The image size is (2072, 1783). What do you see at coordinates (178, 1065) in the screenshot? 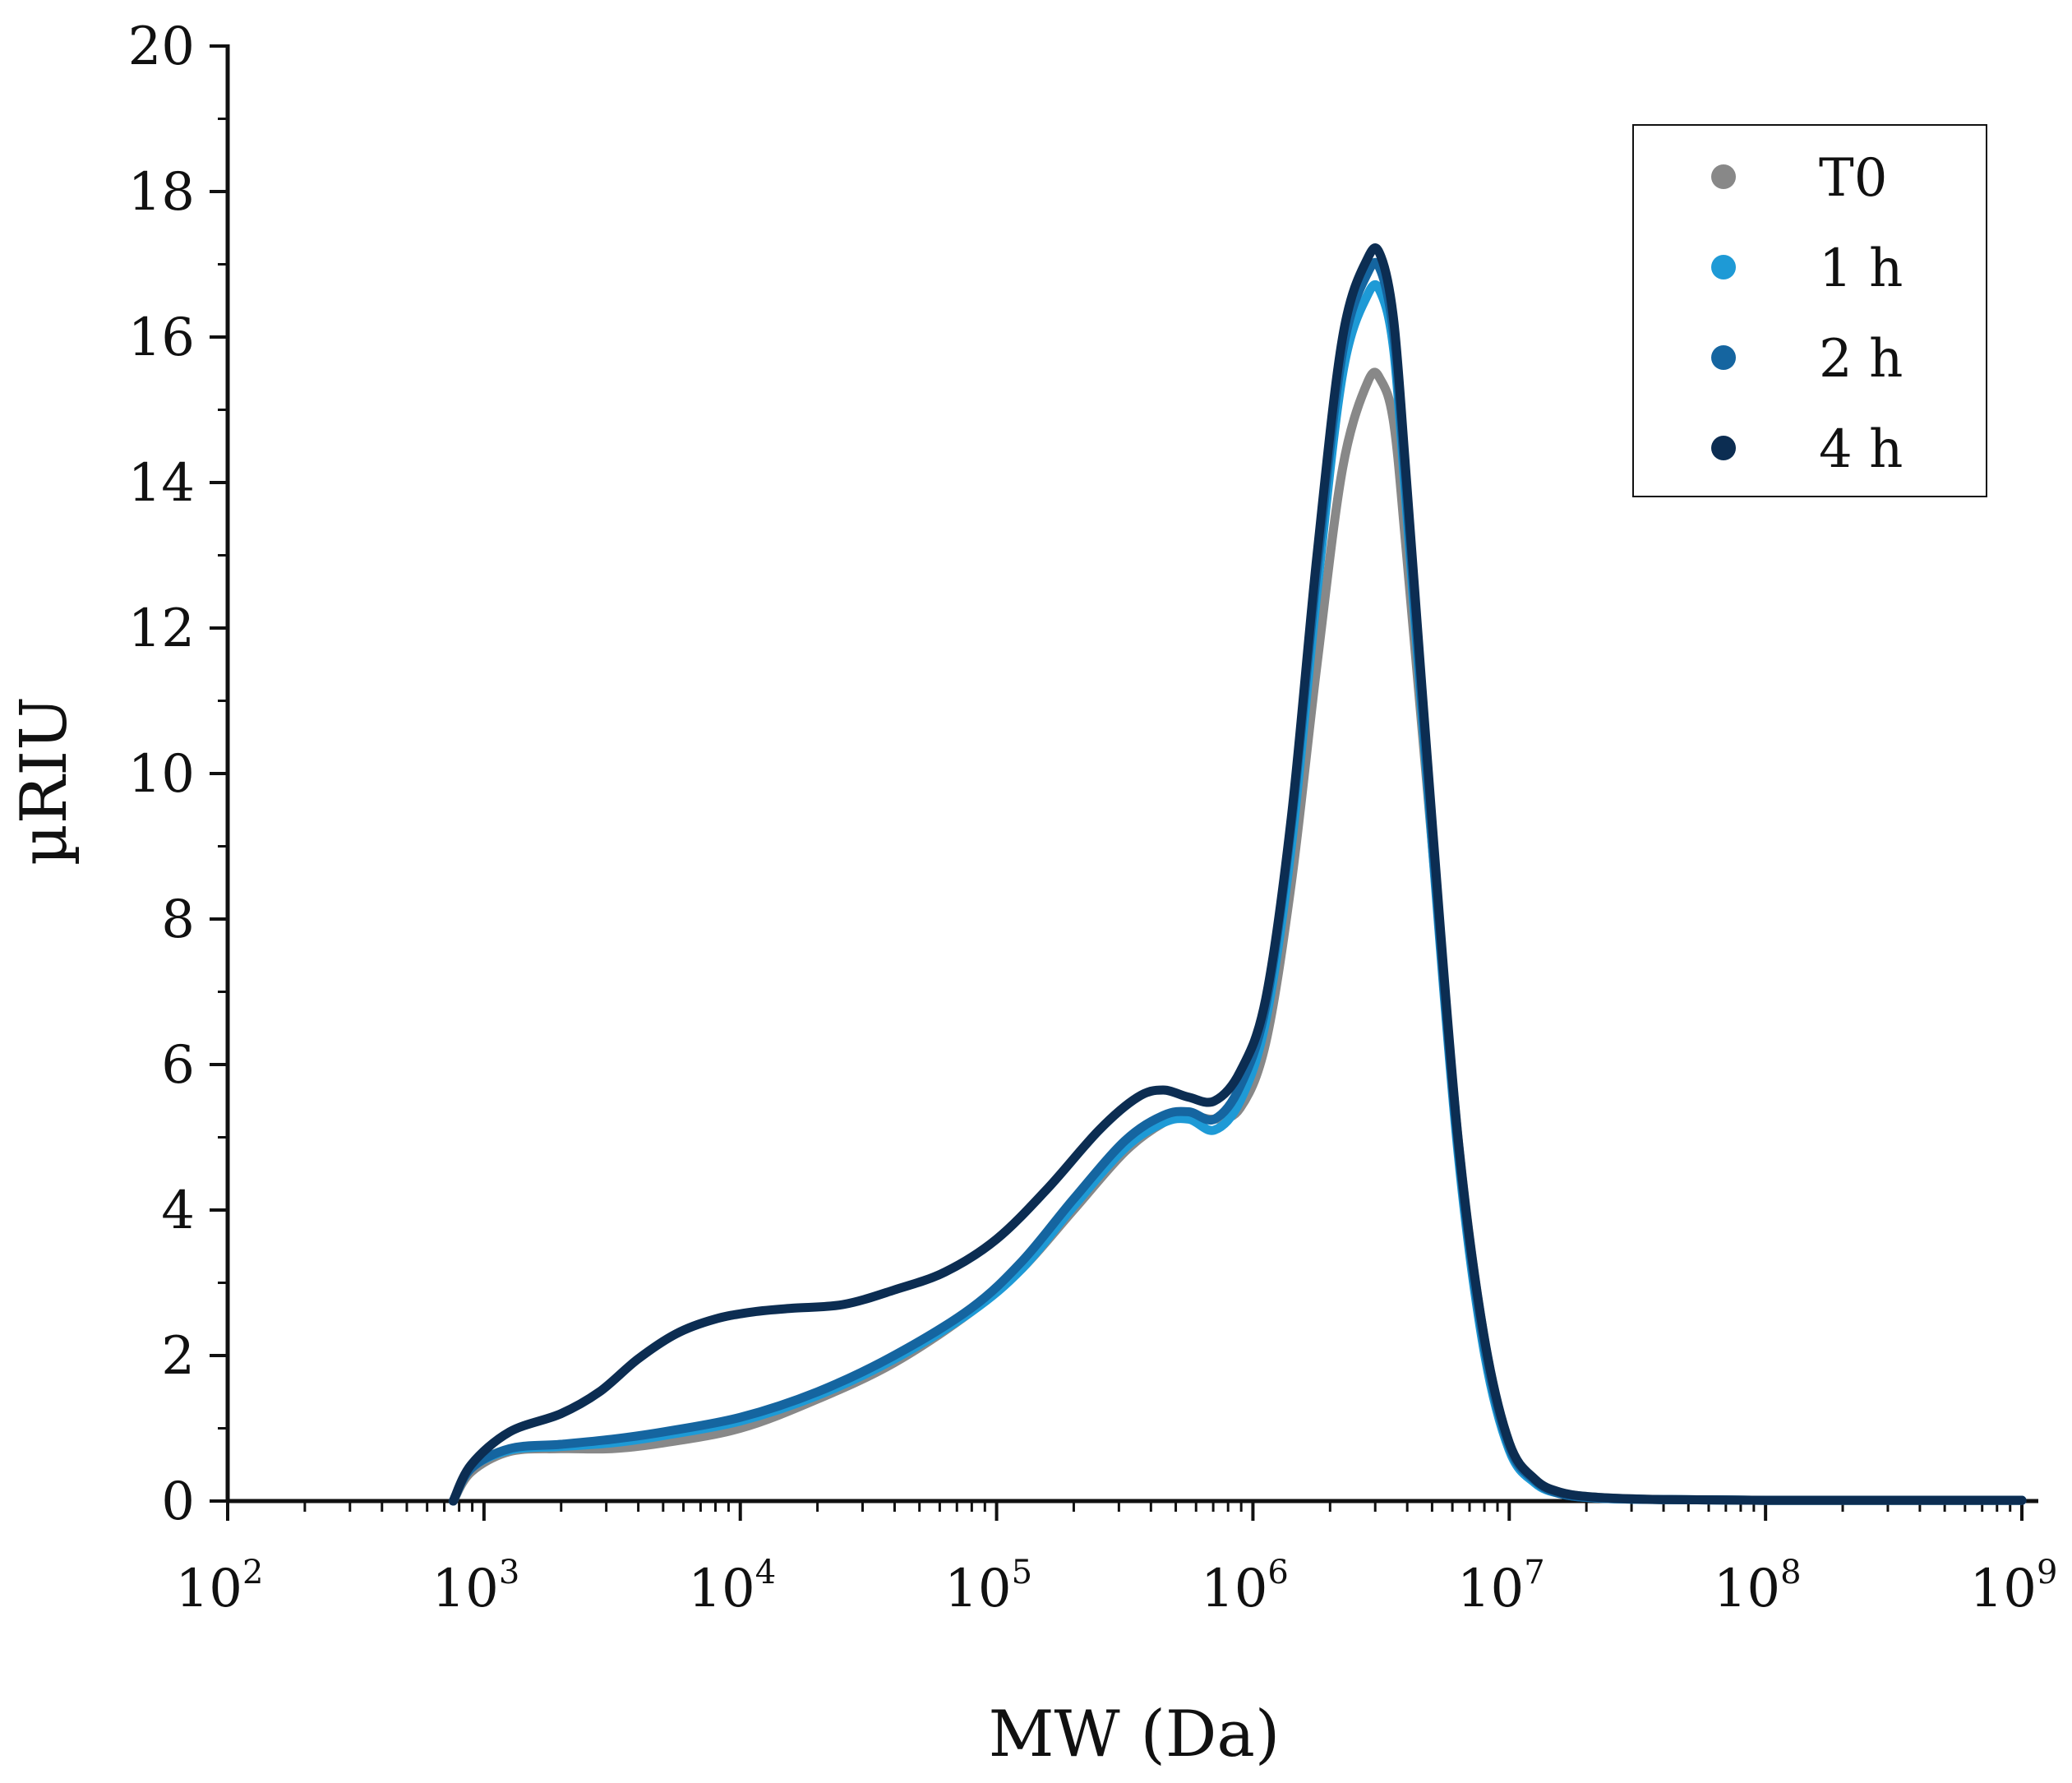
I see `y-tick-label: 6` at bounding box center [178, 1065].